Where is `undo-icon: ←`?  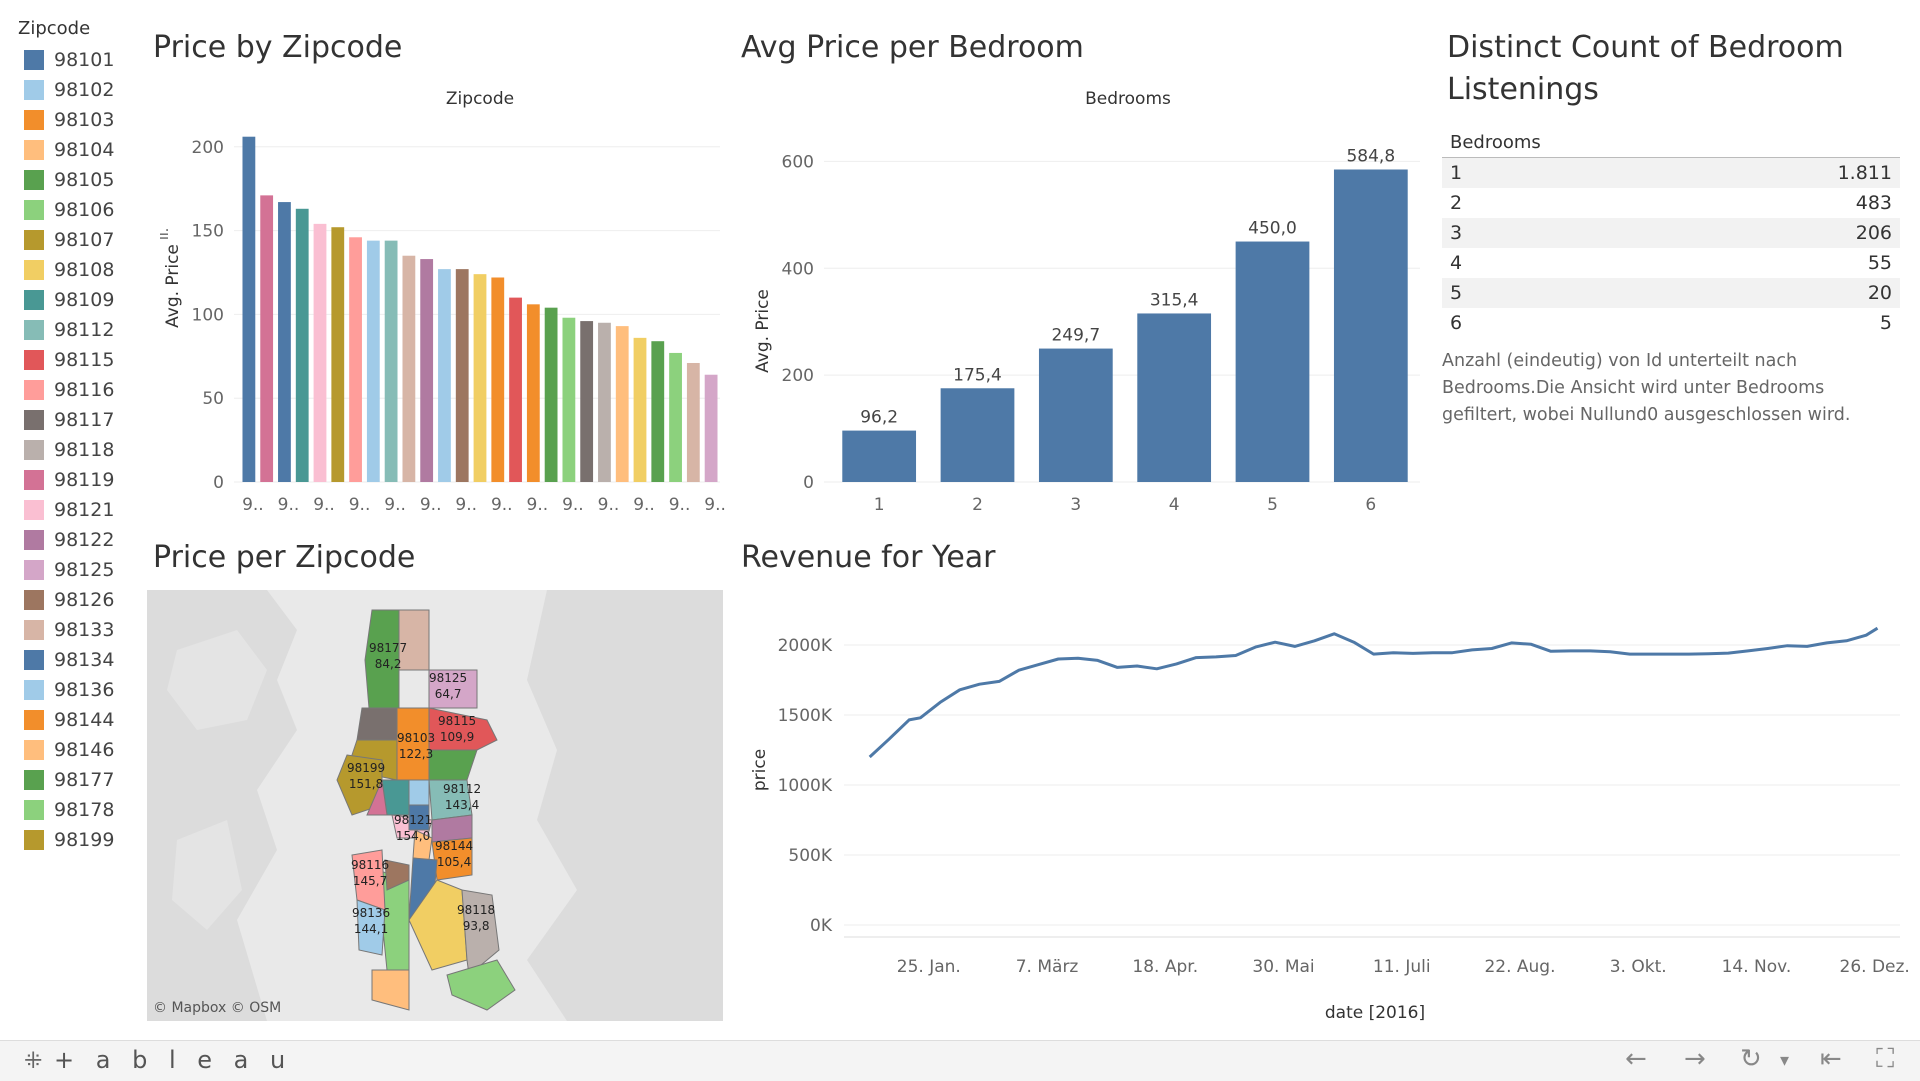 undo-icon: ← is located at coordinates (1636, 1059).